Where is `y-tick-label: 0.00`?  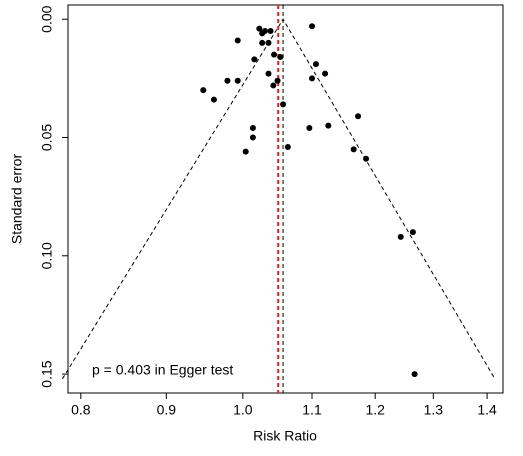
y-tick-label: 0.00 is located at coordinates (47, 18).